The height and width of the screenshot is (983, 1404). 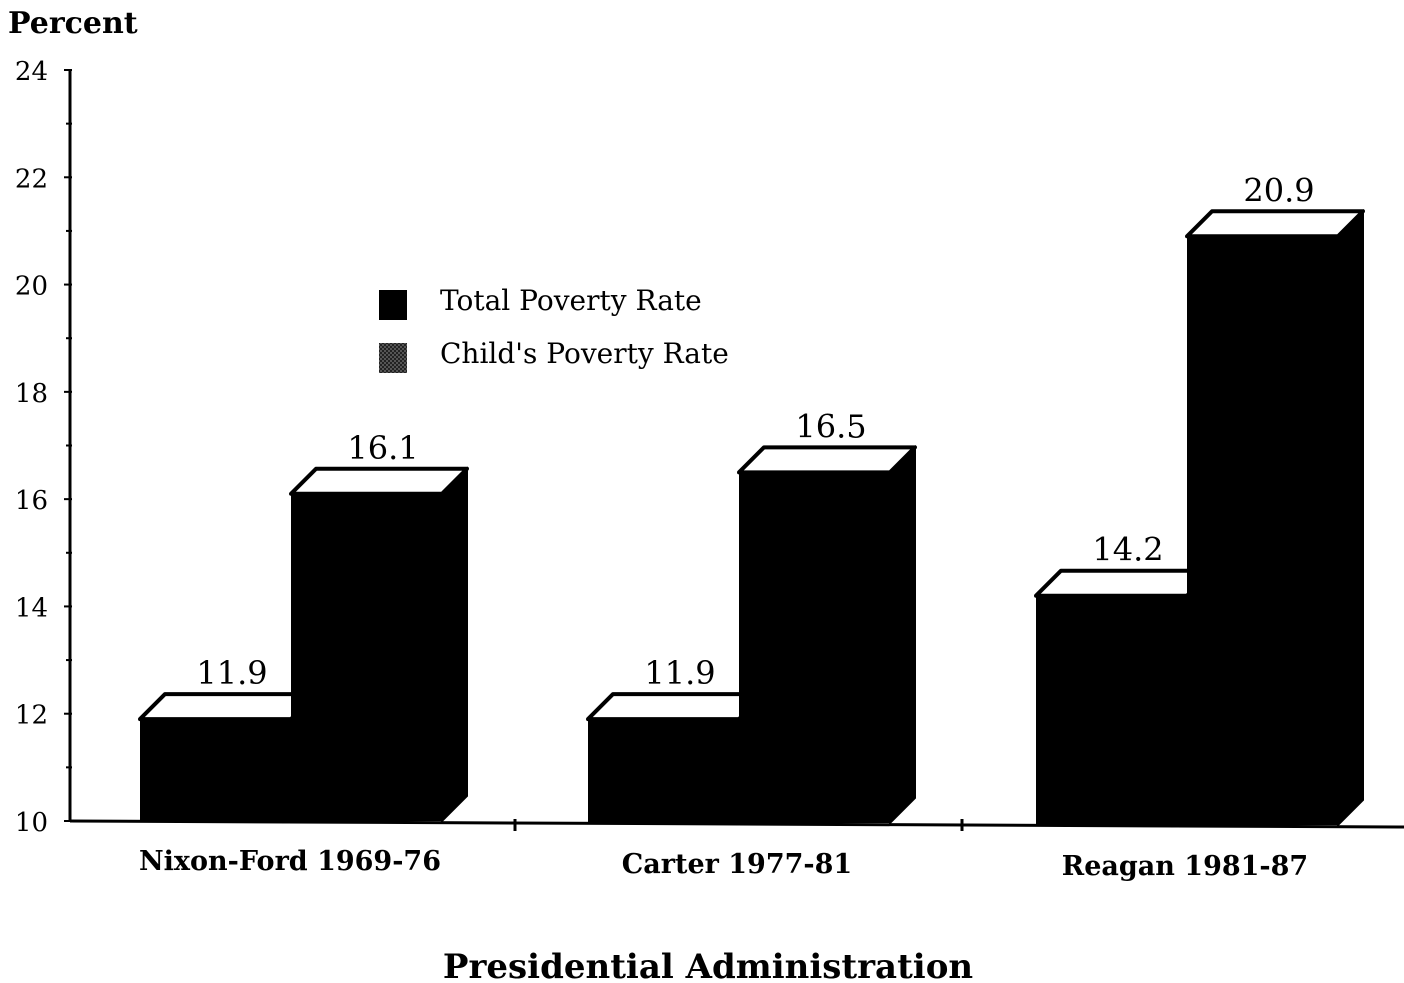 What do you see at coordinates (1127, 550) in the screenshot?
I see `bar-value-label: 14.2` at bounding box center [1127, 550].